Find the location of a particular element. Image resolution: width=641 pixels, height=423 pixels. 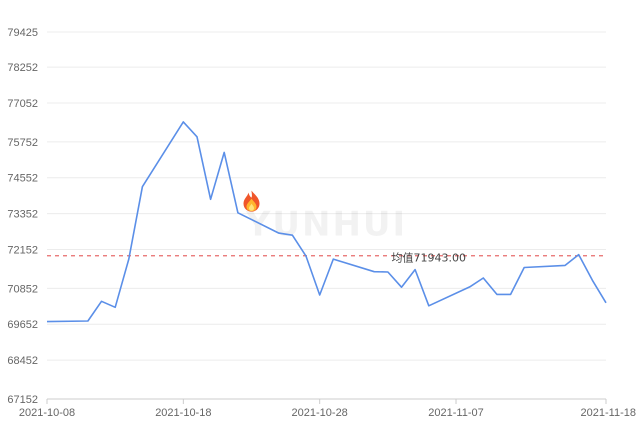

y-tick-label: 69652 is located at coordinates (22, 325).